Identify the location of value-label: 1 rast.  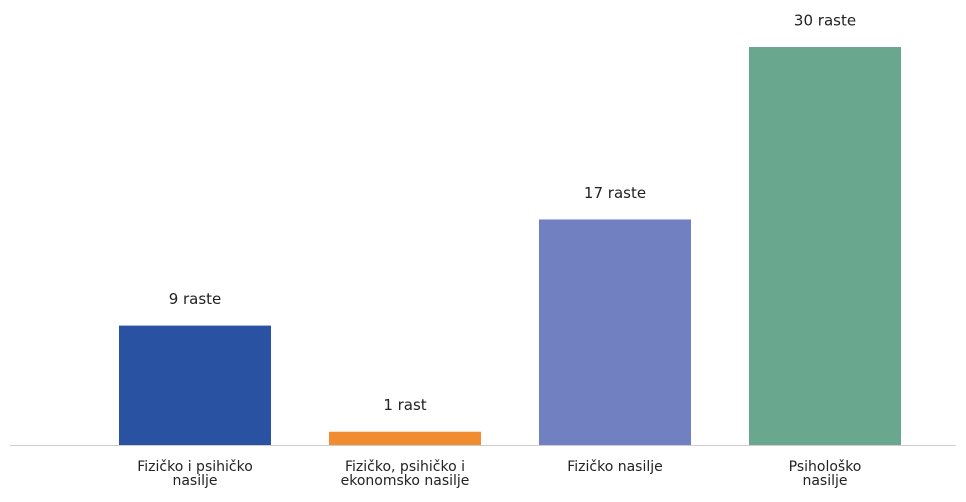
(404, 405).